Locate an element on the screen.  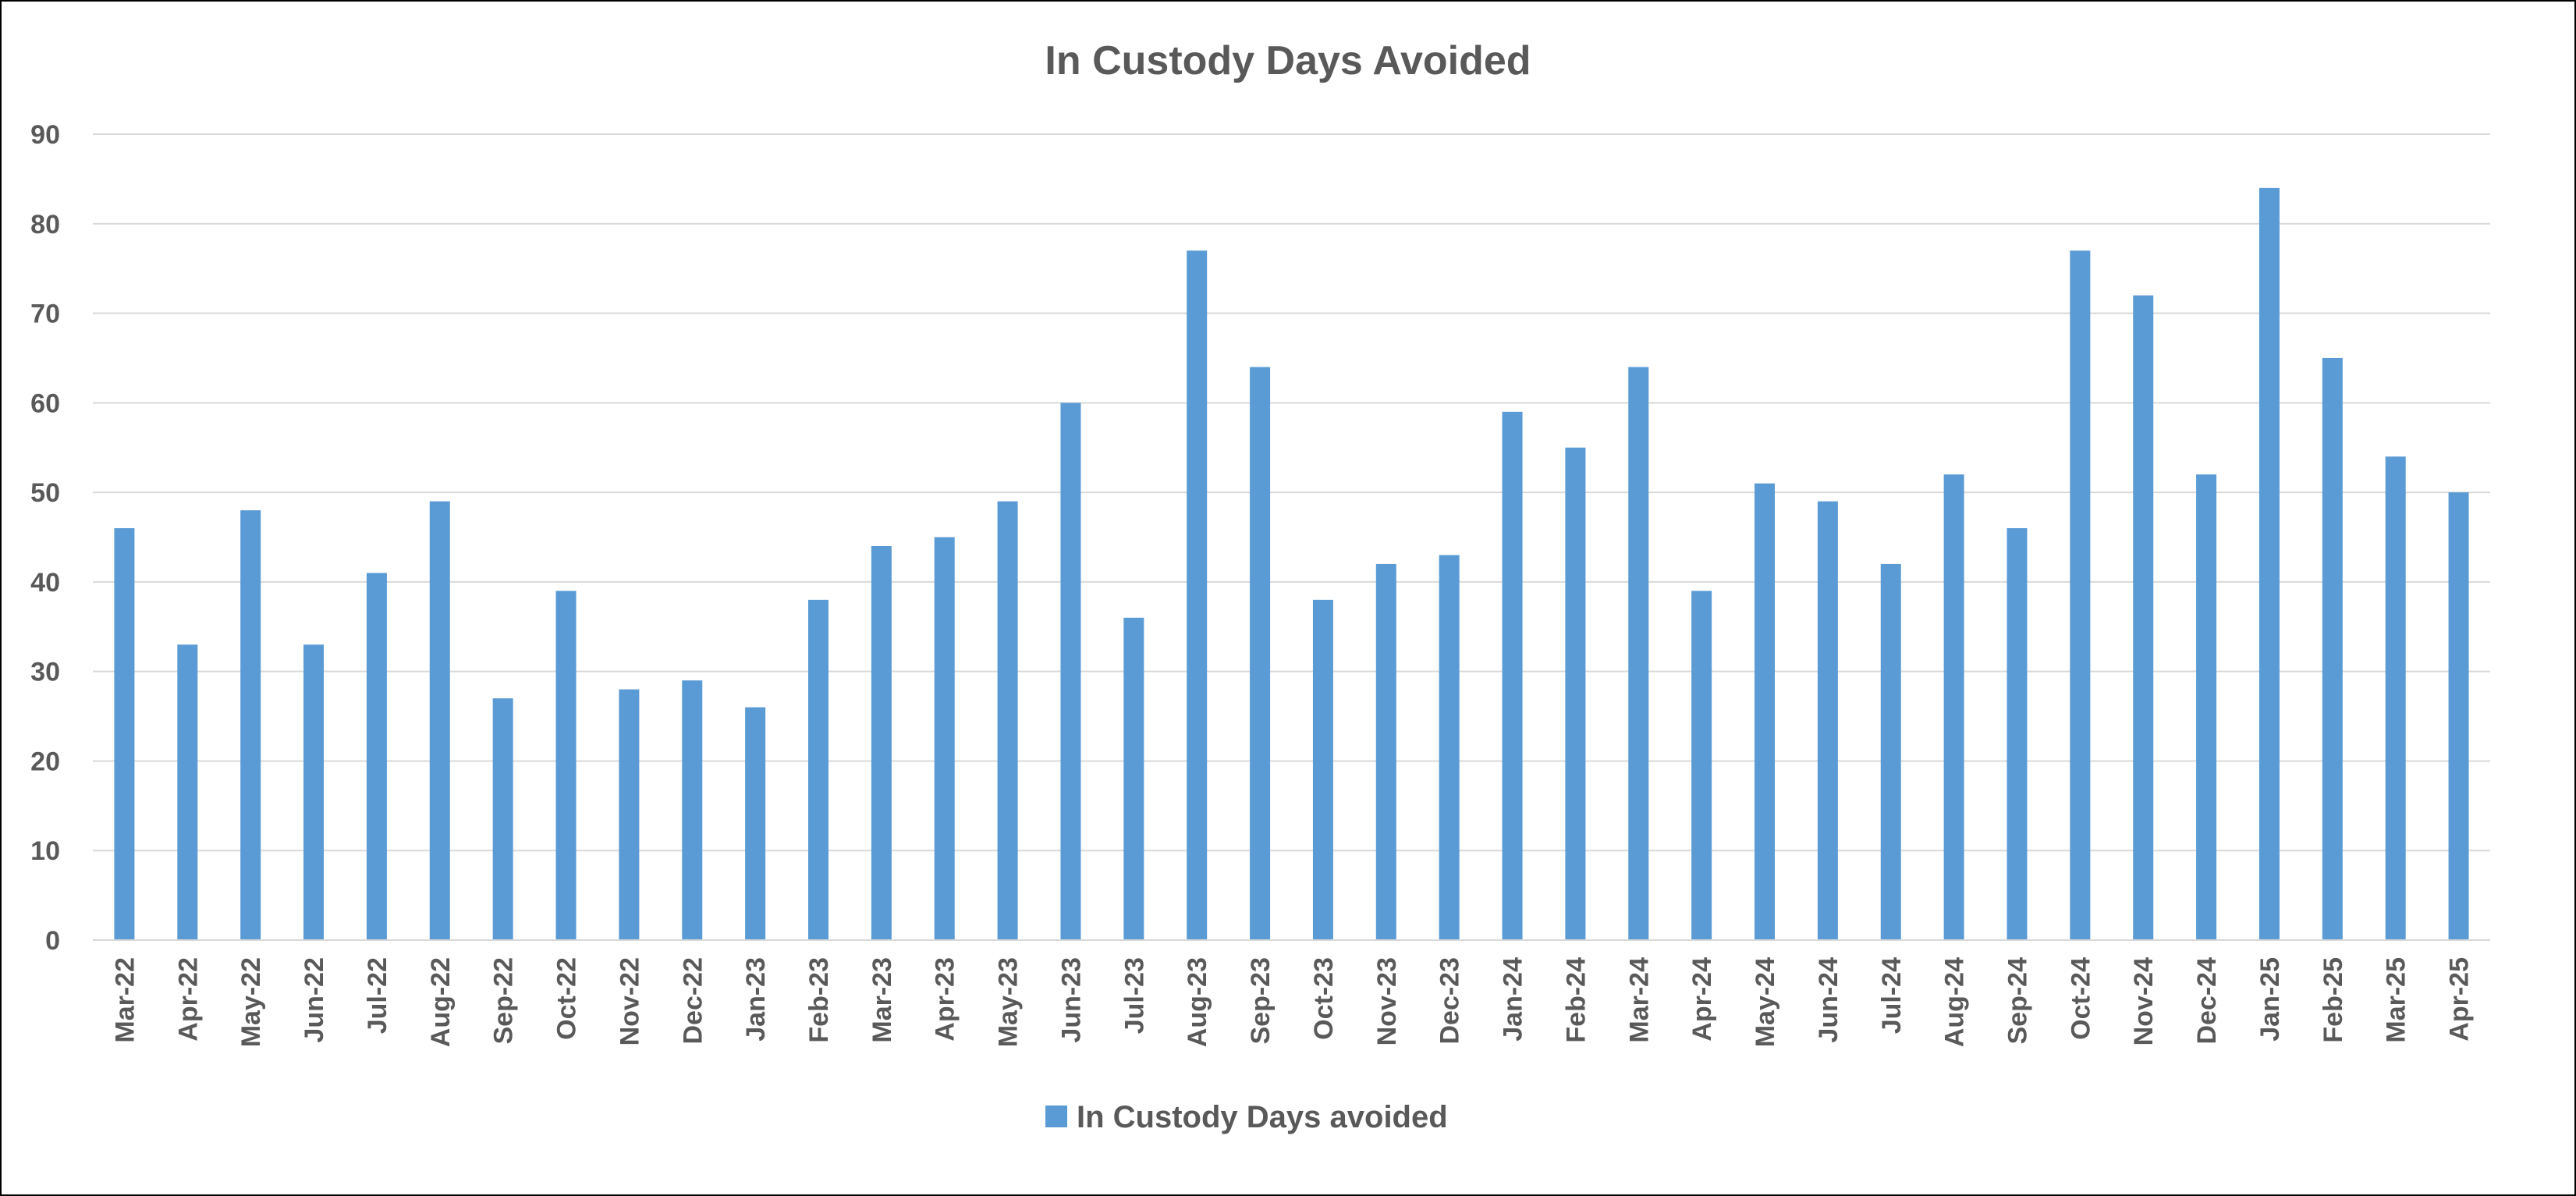
x-tick-label: Jul-24 is located at coordinates (1892, 995).